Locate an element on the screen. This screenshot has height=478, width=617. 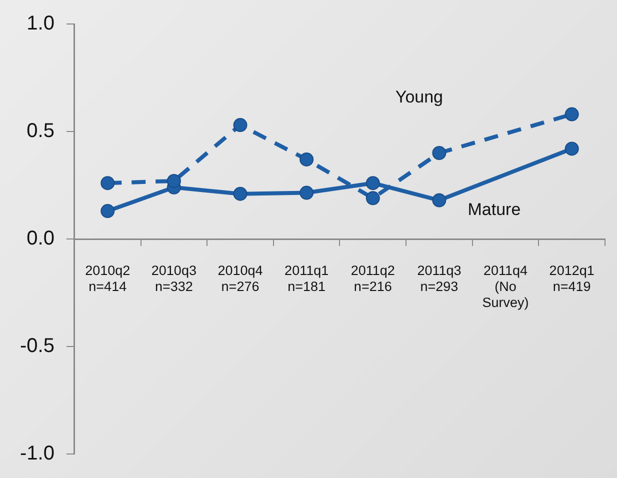
y-tick-label: -0.5 is located at coordinates (37, 346).